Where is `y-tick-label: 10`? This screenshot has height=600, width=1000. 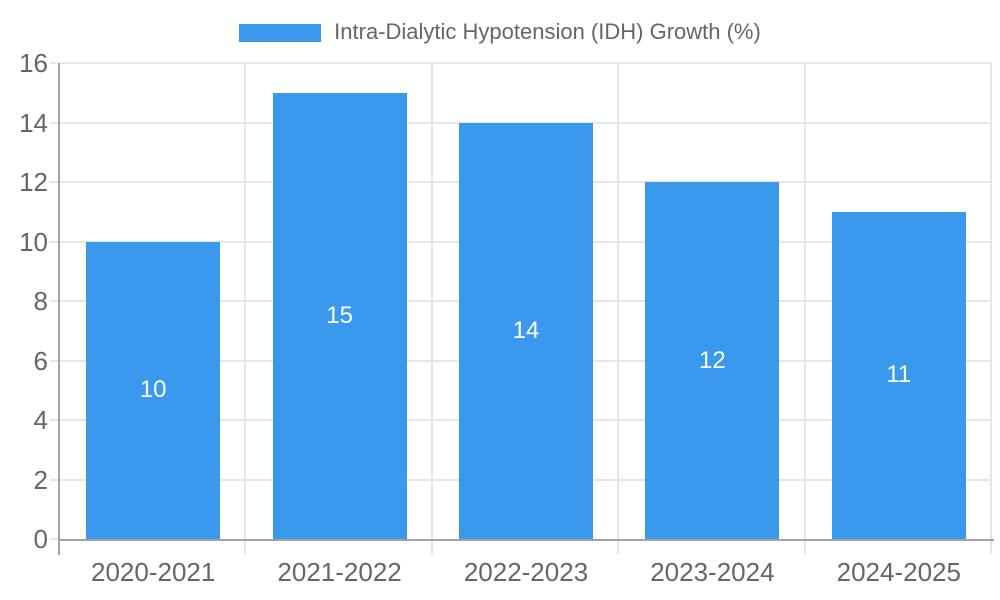 y-tick-label: 10 is located at coordinates (33, 241).